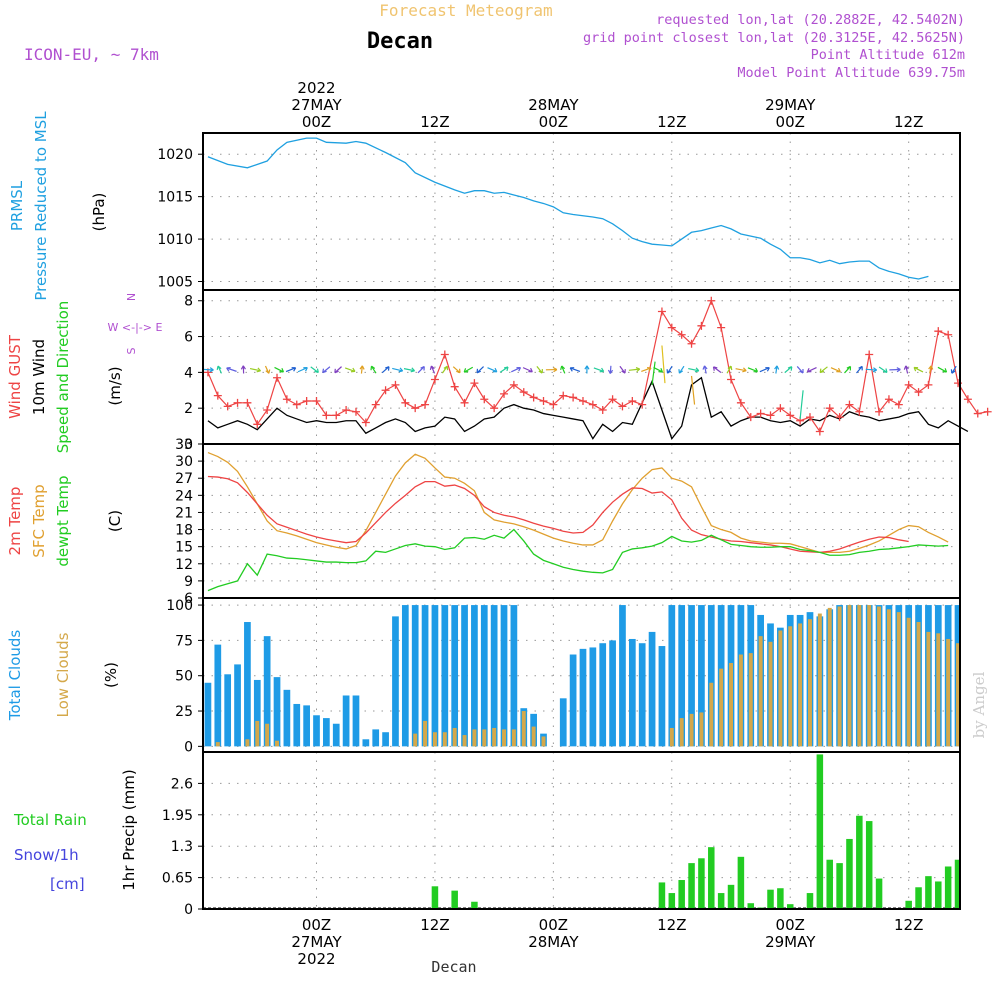 This screenshot has width=1000, height=1000. What do you see at coordinates (175, 198) in the screenshot?
I see `ytick-label: 1015` at bounding box center [175, 198].